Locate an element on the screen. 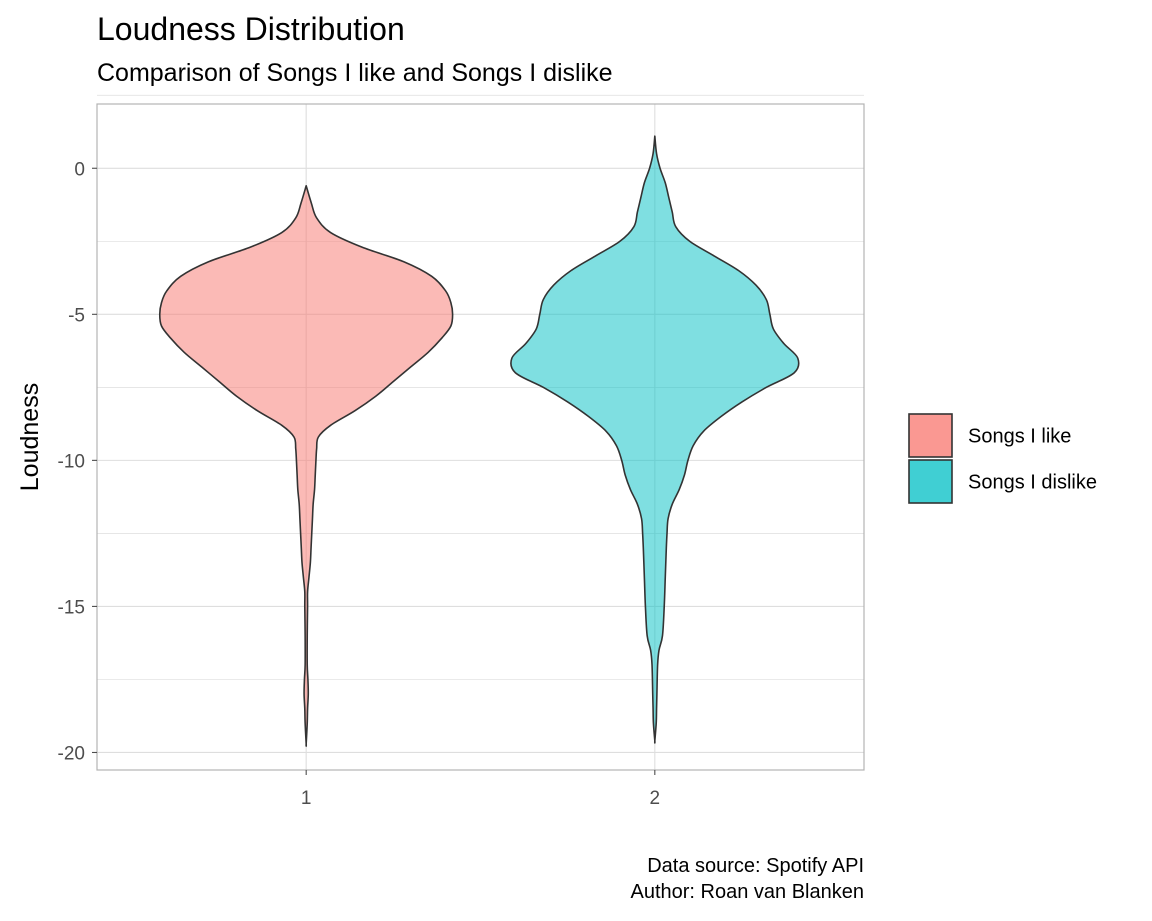 The width and height of the screenshot is (1152, 921). legend-label: Songs I dislike is located at coordinates (1032, 483).